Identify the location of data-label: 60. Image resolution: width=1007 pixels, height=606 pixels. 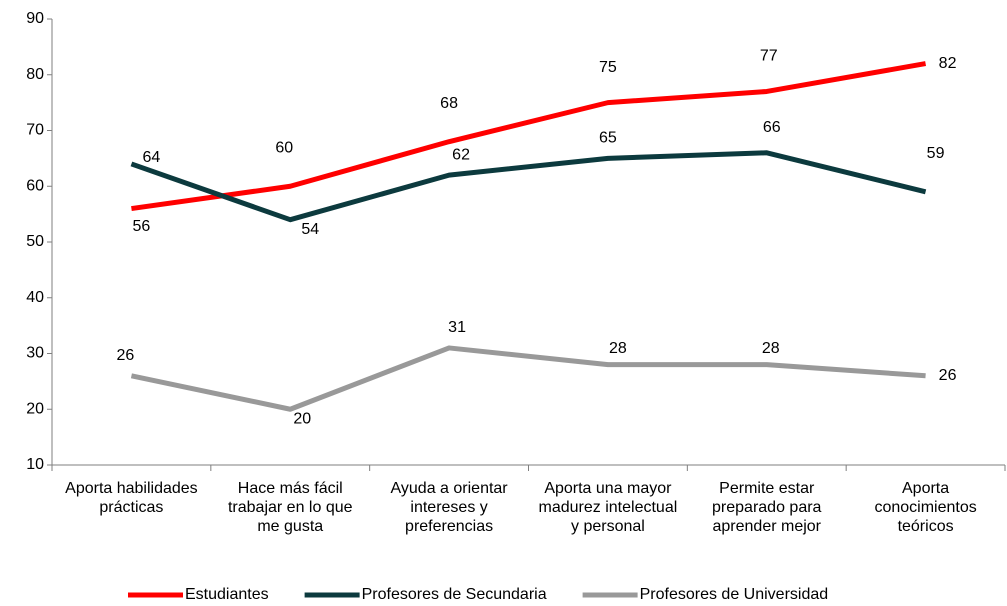
(284, 147).